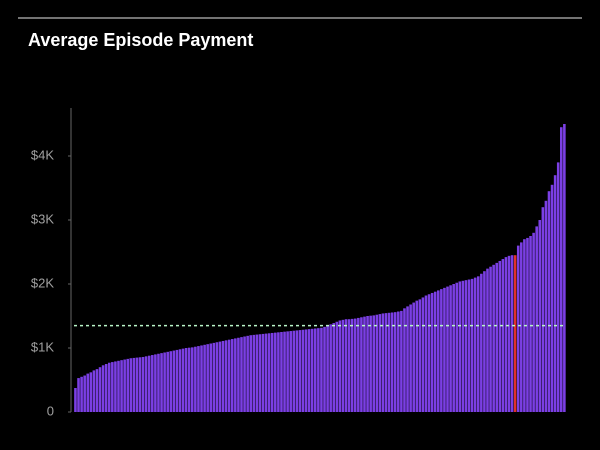 The height and width of the screenshot is (450, 600). Describe the element at coordinates (42, 282) in the screenshot. I see `y-tick-label: $2K` at that location.